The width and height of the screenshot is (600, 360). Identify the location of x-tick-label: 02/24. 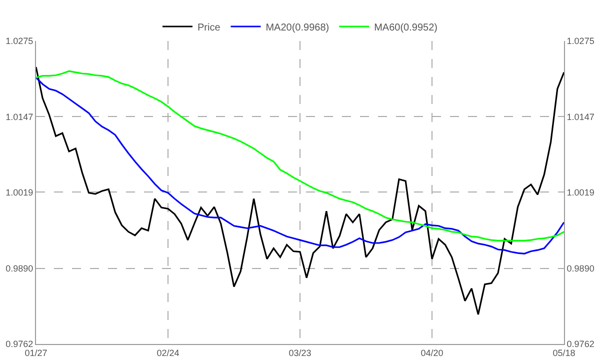
(168, 353).